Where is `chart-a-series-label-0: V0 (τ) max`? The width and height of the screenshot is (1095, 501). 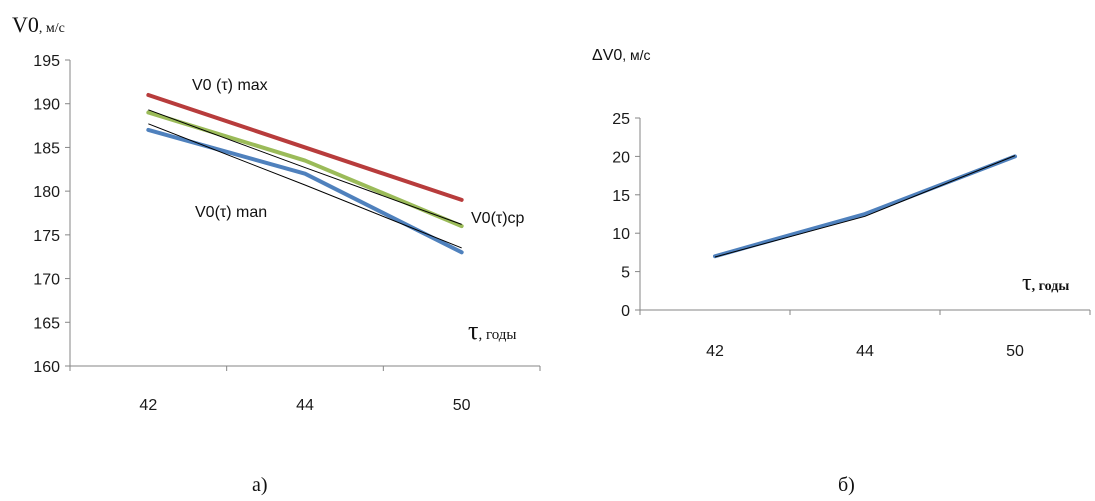
chart-a-series-label-0: V0 (τ) max is located at coordinates (230, 85).